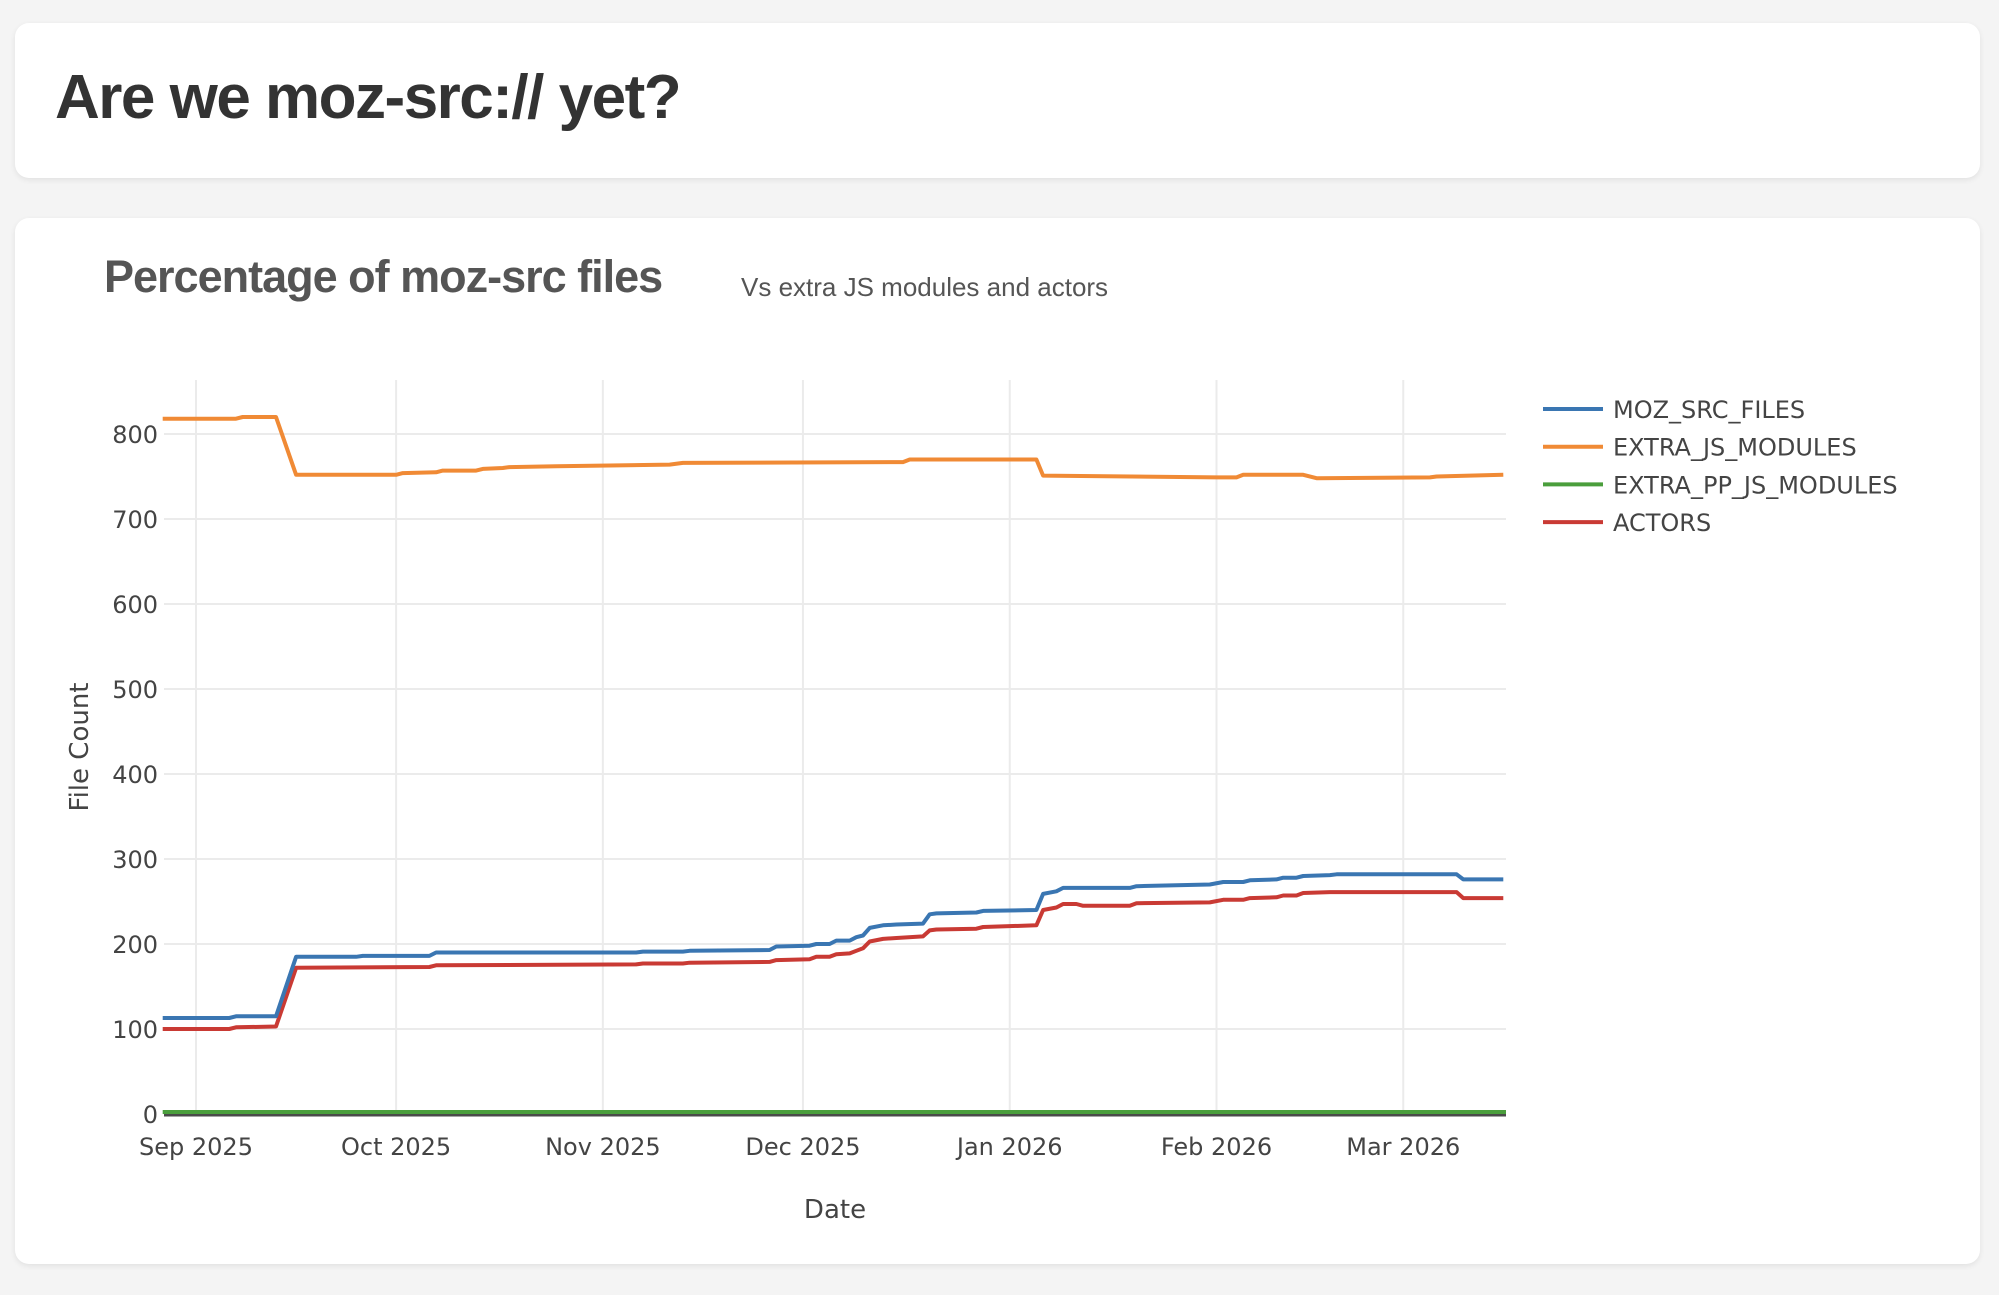 The width and height of the screenshot is (1999, 1295). I want to click on y-tick-label: 100, so click(135, 1030).